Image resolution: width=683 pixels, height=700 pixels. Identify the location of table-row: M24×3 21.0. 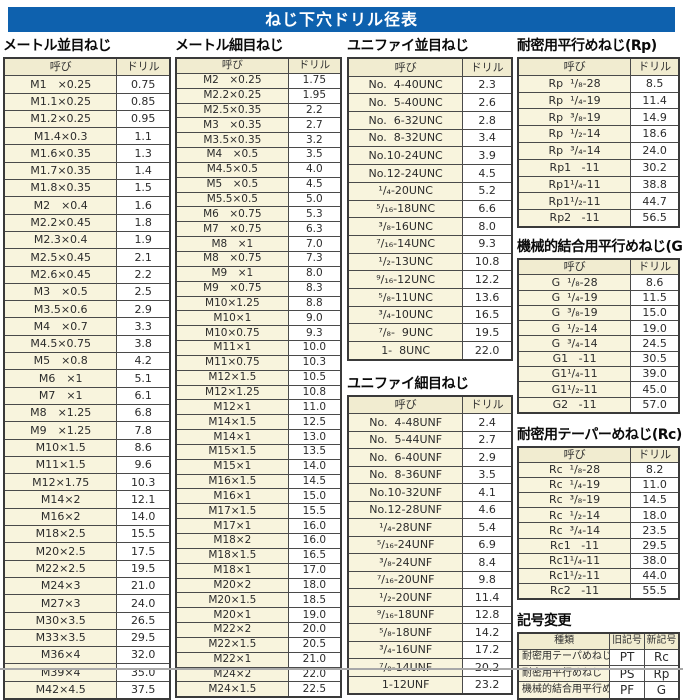
(87, 586).